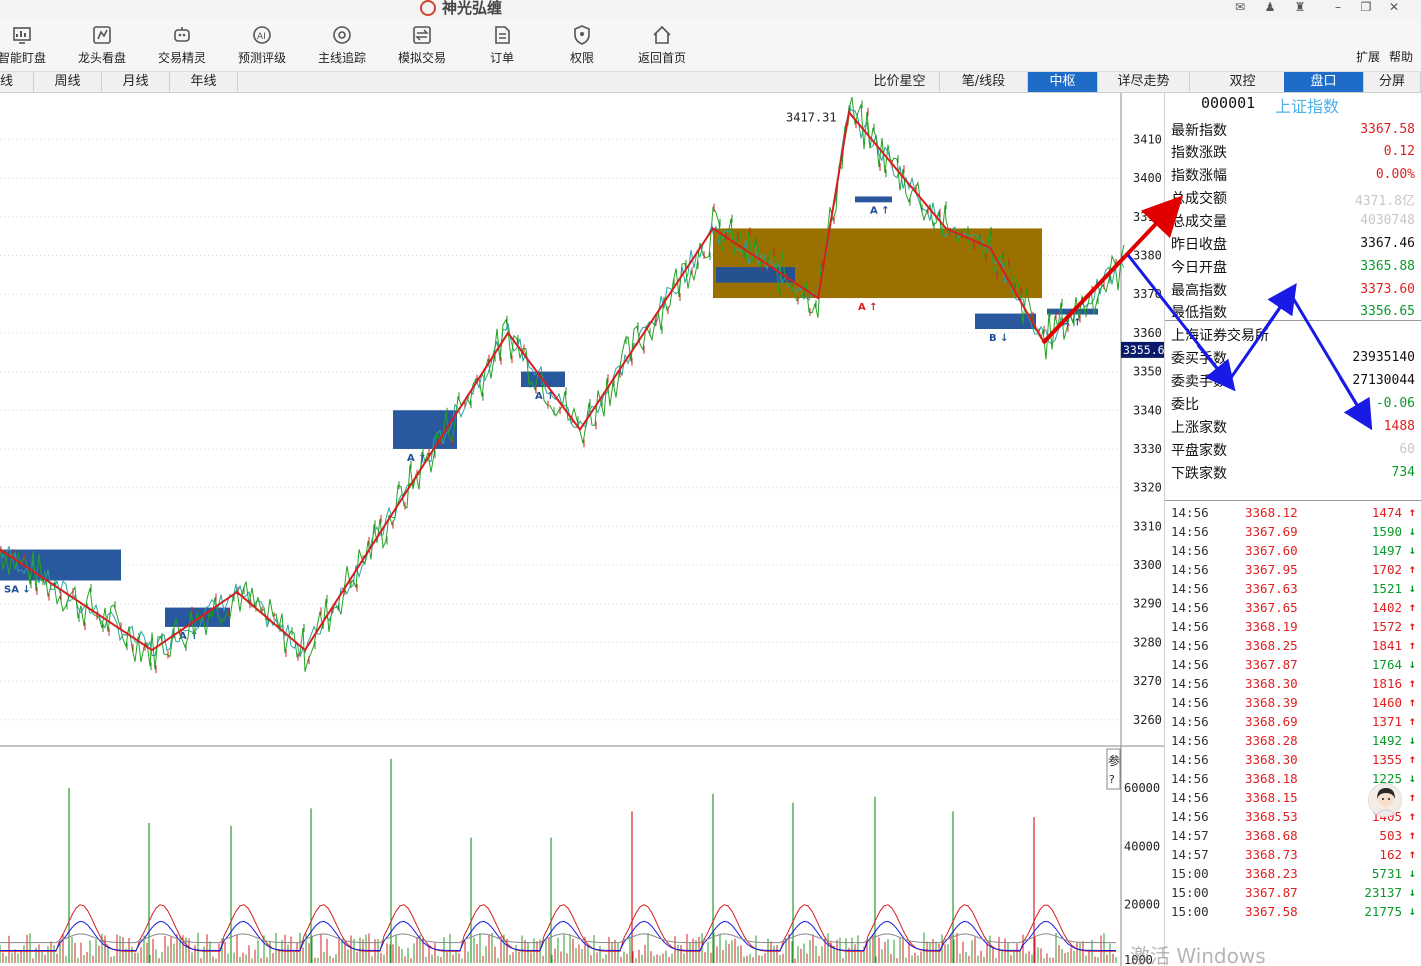 The height and width of the screenshot is (966, 1421). I want to click on toolbar-ai-button: AI 预测评级, so click(262, 46).